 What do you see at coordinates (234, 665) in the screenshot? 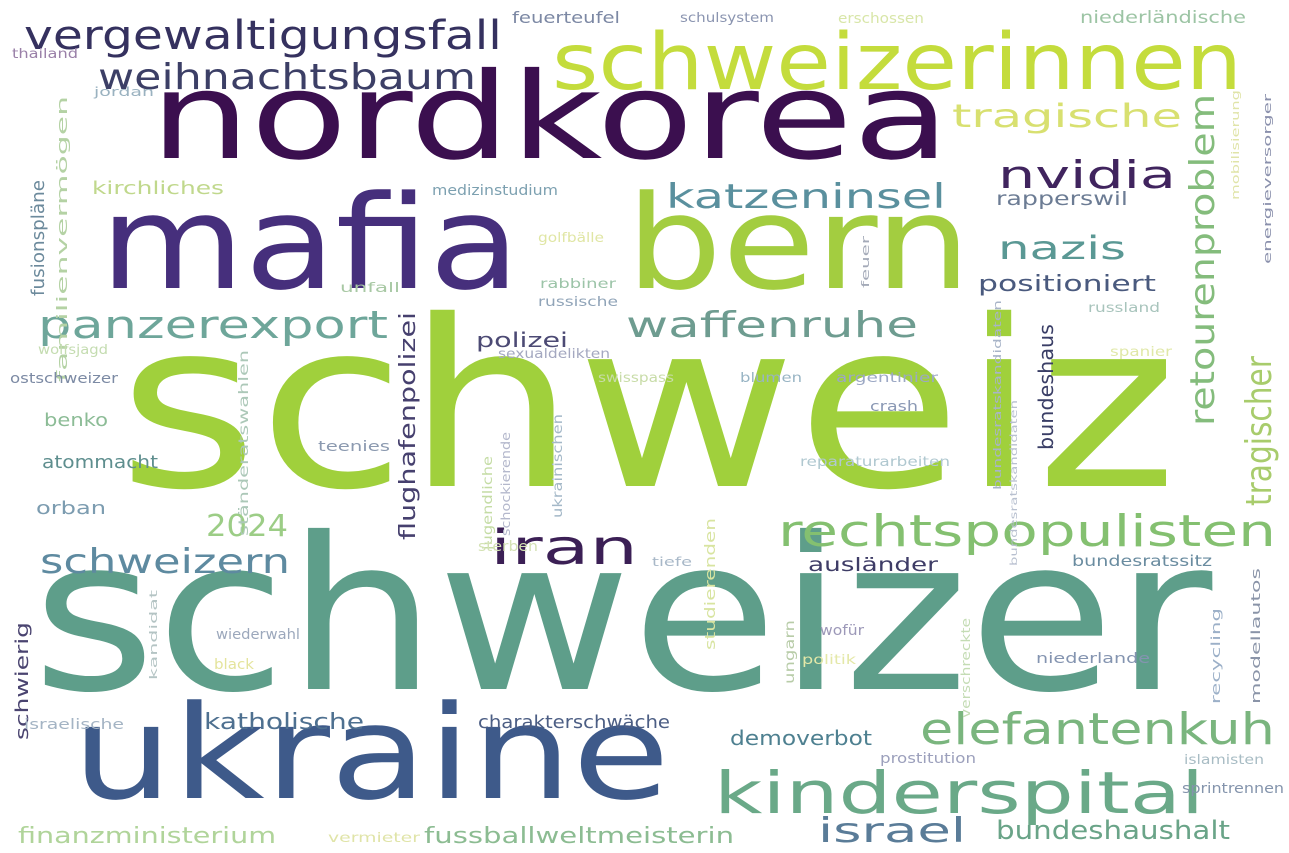
I see `word-black: black` at bounding box center [234, 665].